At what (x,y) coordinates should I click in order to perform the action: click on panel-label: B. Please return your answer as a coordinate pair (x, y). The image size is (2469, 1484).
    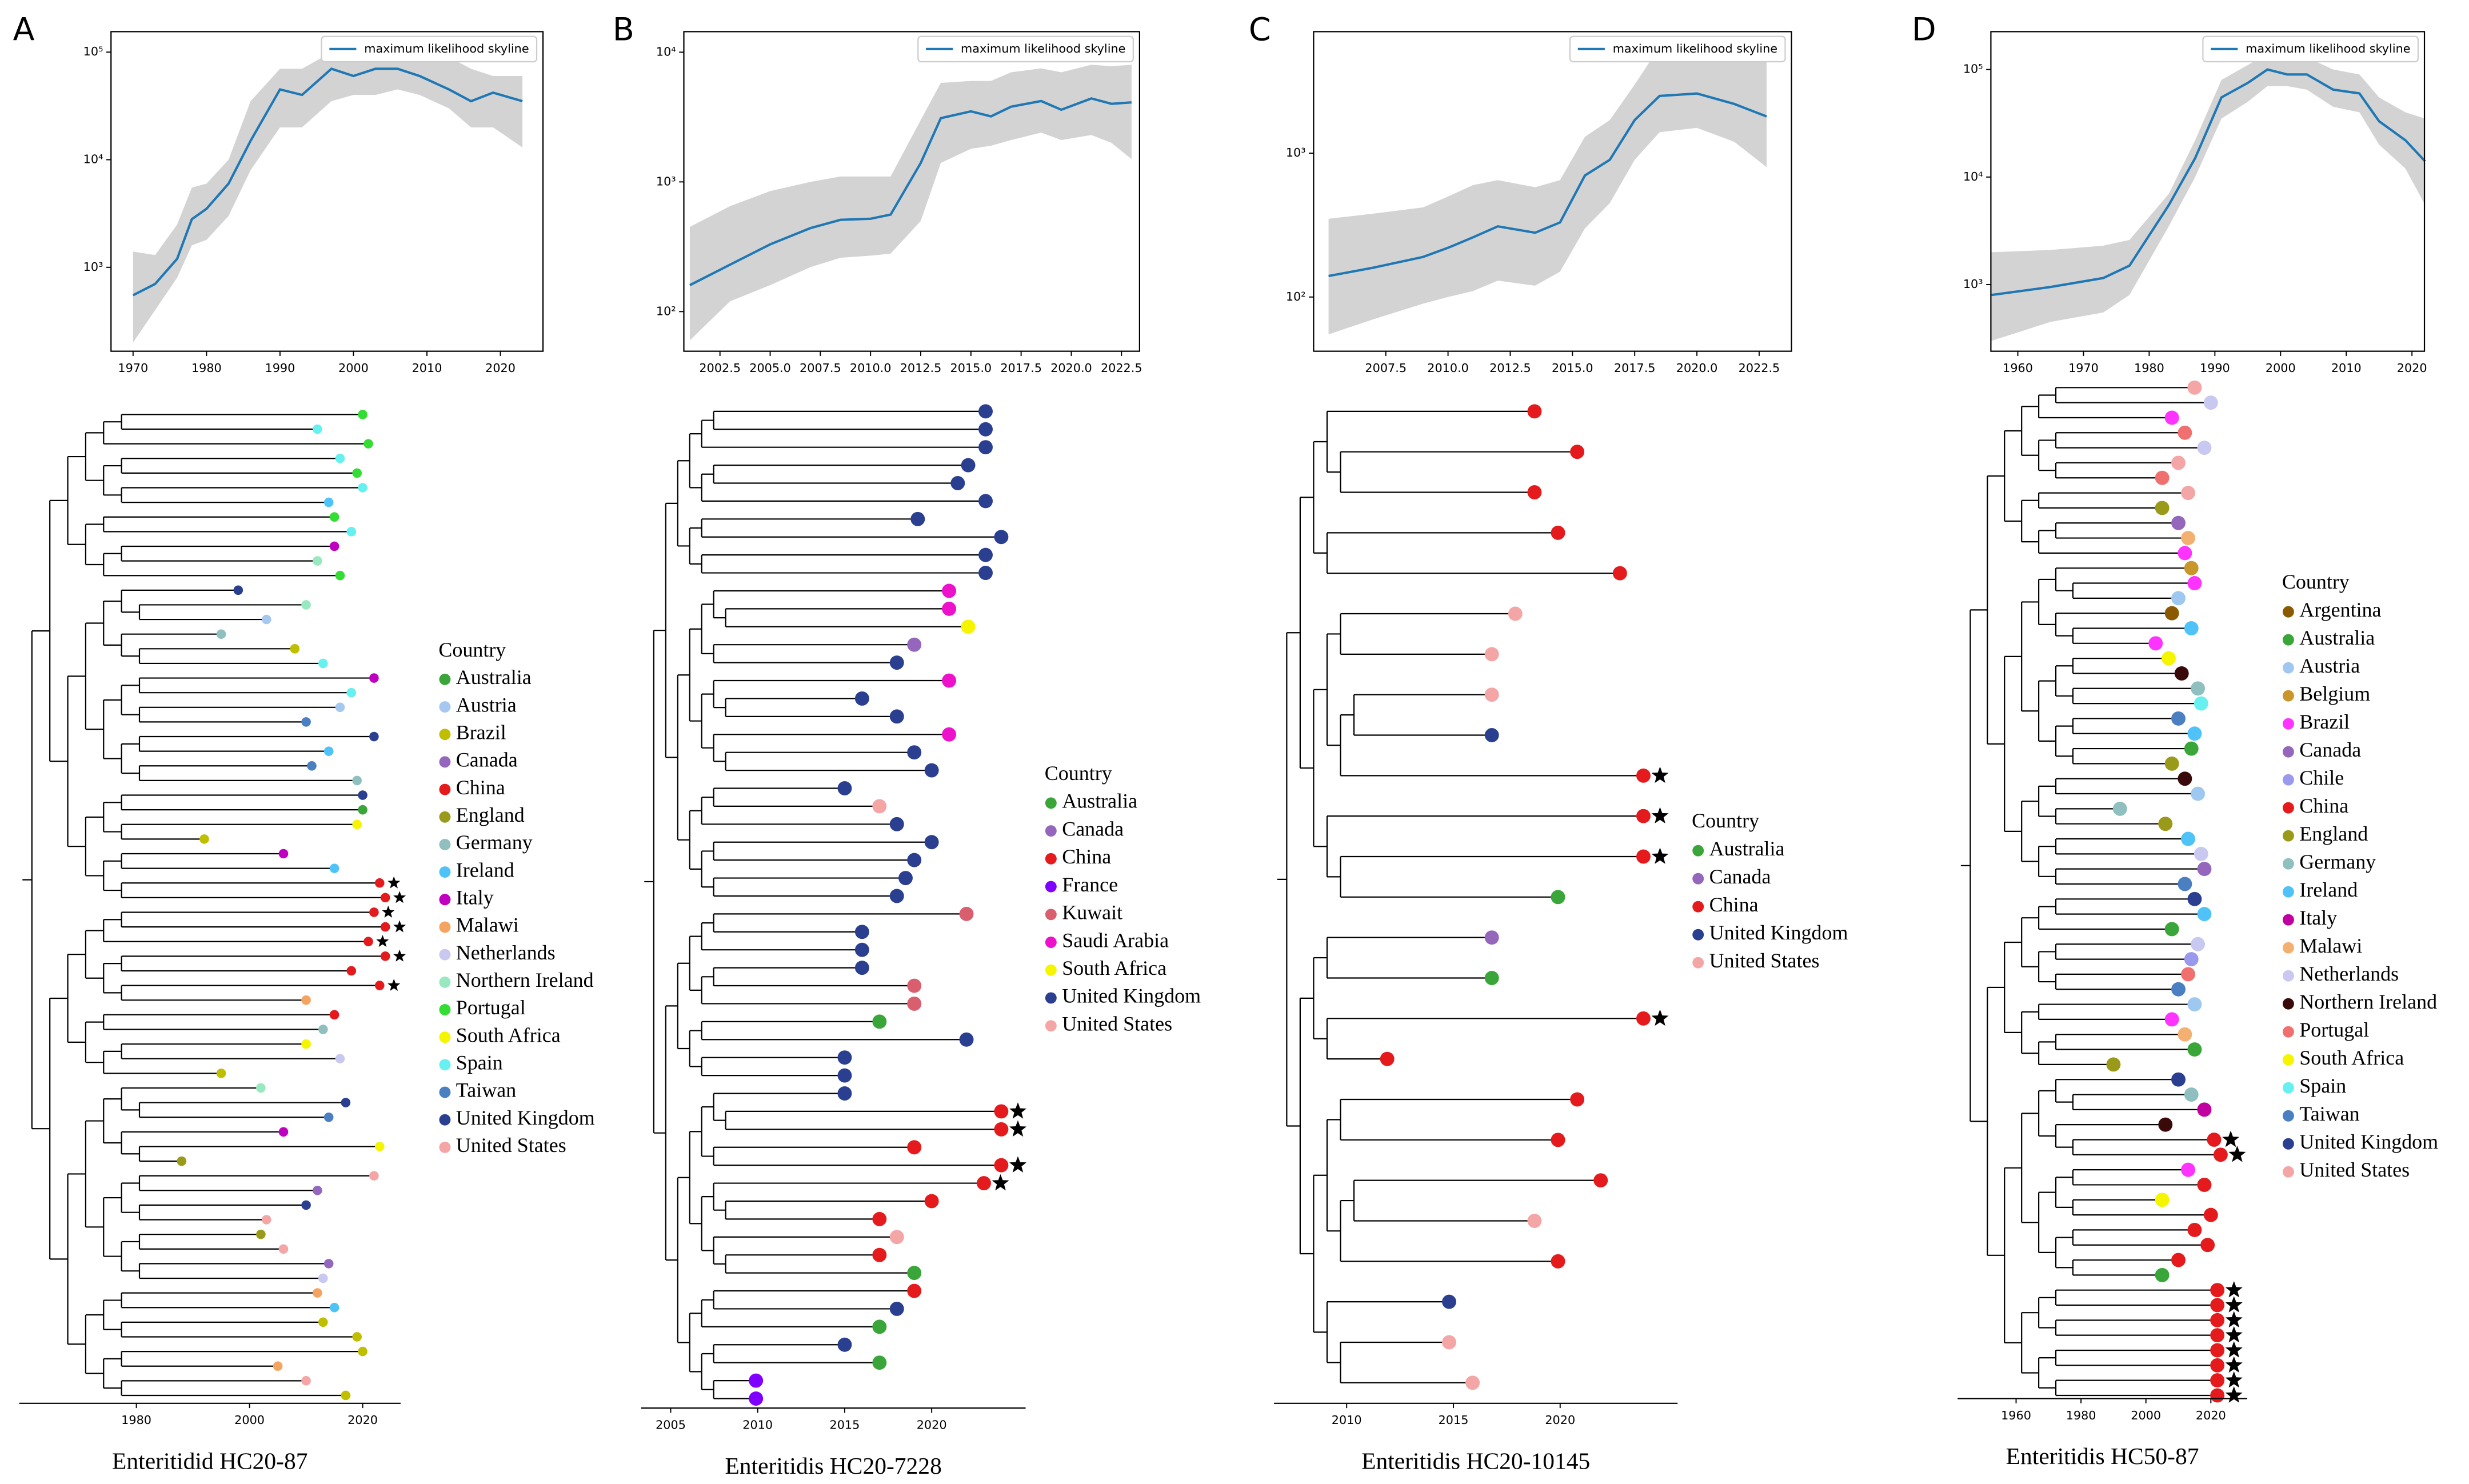
    Looking at the image, I should click on (623, 30).